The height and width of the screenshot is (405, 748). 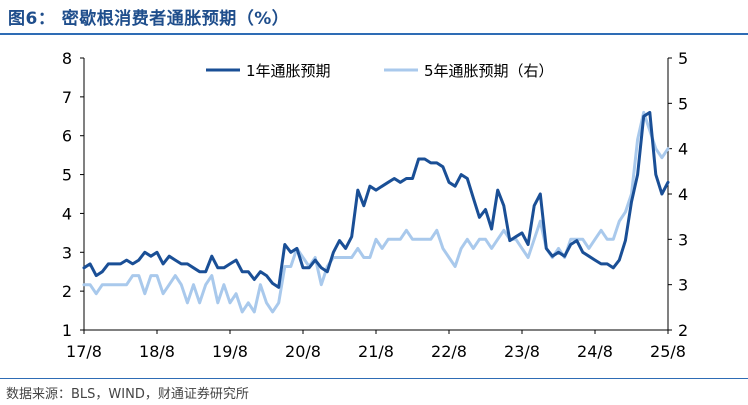 What do you see at coordinates (67, 291) in the screenshot?
I see `y-left-tick-label: 2` at bounding box center [67, 291].